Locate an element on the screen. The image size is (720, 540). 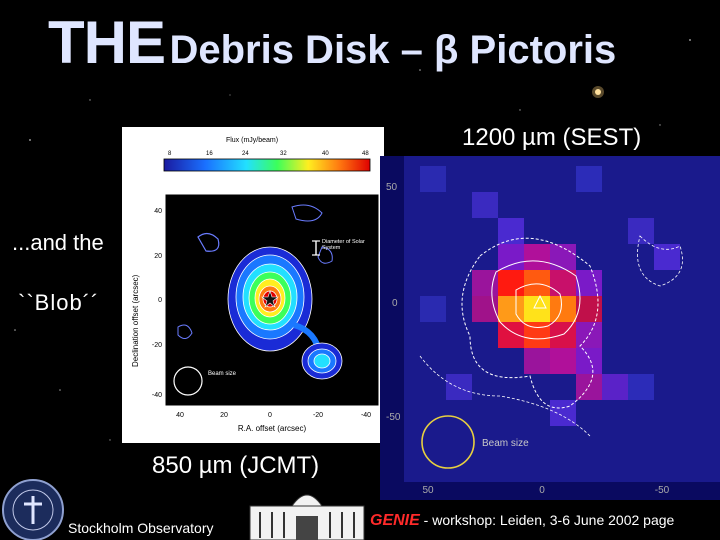
genie-brand: GENIE is located at coordinates (395, 520).